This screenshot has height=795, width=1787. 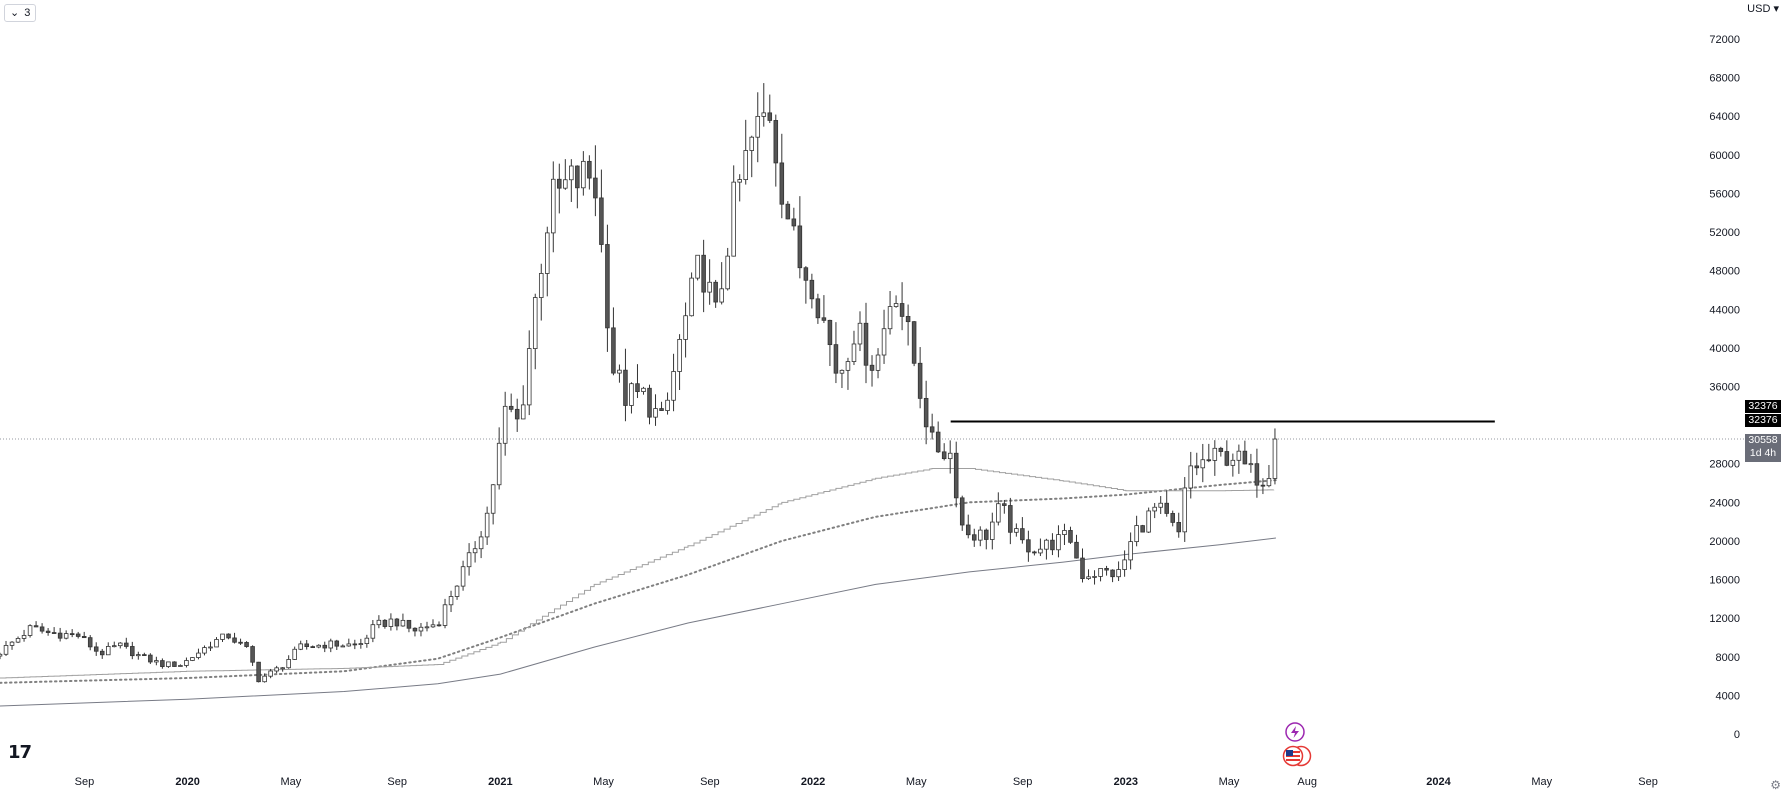 What do you see at coordinates (1763, 8) in the screenshot?
I see `currency-selector: USD ▾` at bounding box center [1763, 8].